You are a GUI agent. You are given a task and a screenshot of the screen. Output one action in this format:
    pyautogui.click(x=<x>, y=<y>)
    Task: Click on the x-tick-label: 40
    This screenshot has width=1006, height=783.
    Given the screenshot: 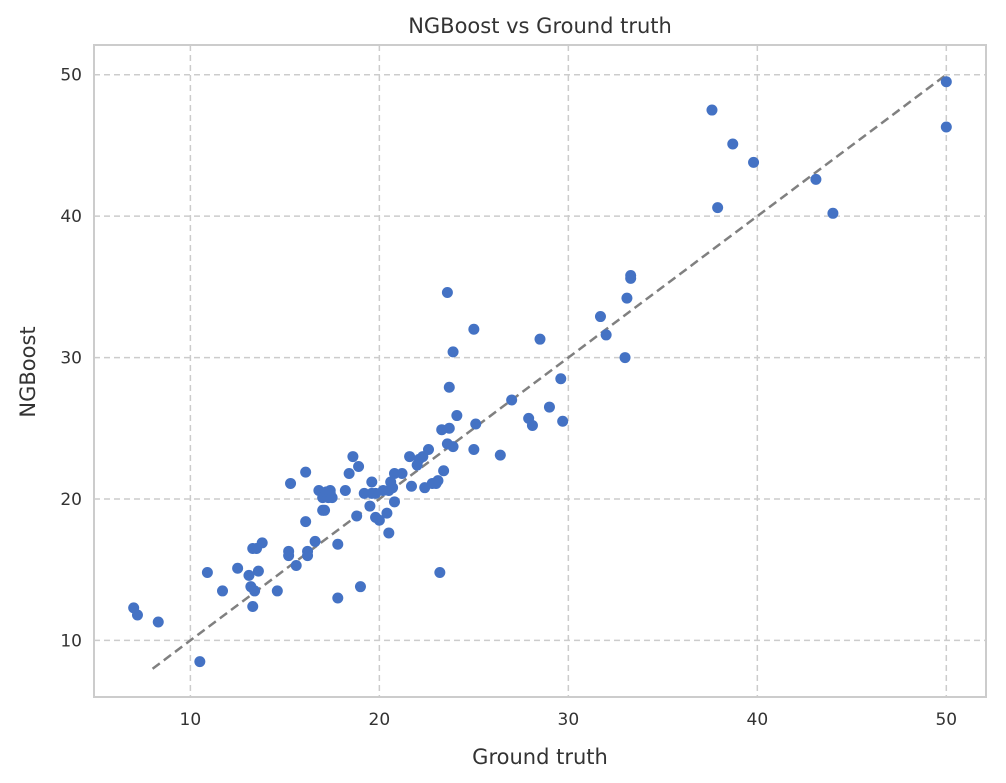 What is the action you would take?
    pyautogui.click(x=758, y=720)
    